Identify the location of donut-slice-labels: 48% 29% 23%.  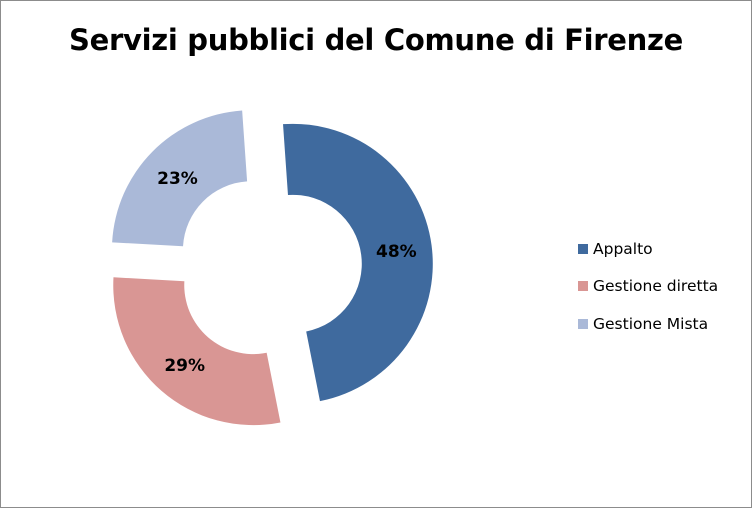
(287, 272).